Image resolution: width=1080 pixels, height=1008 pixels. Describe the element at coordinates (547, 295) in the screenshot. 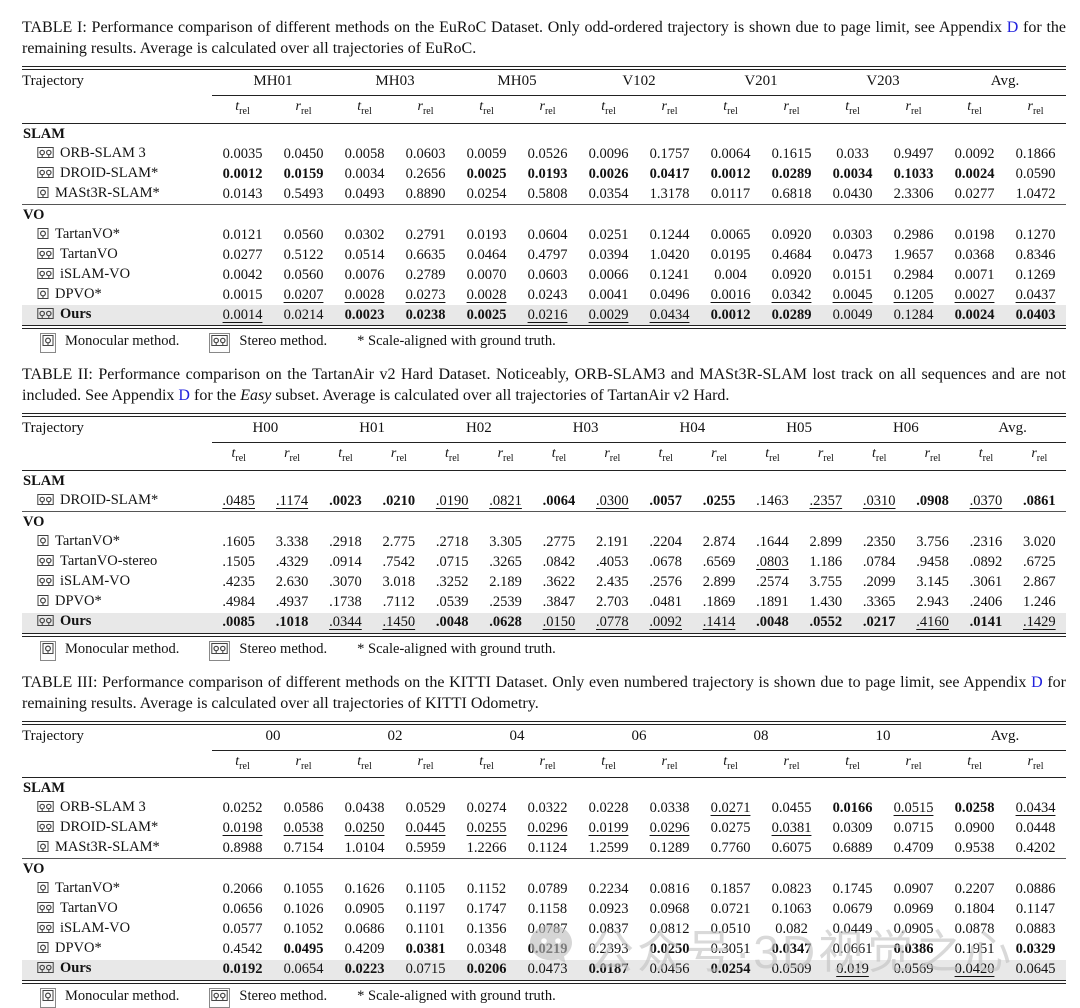

I see `metric-cell: 0.0243` at that location.